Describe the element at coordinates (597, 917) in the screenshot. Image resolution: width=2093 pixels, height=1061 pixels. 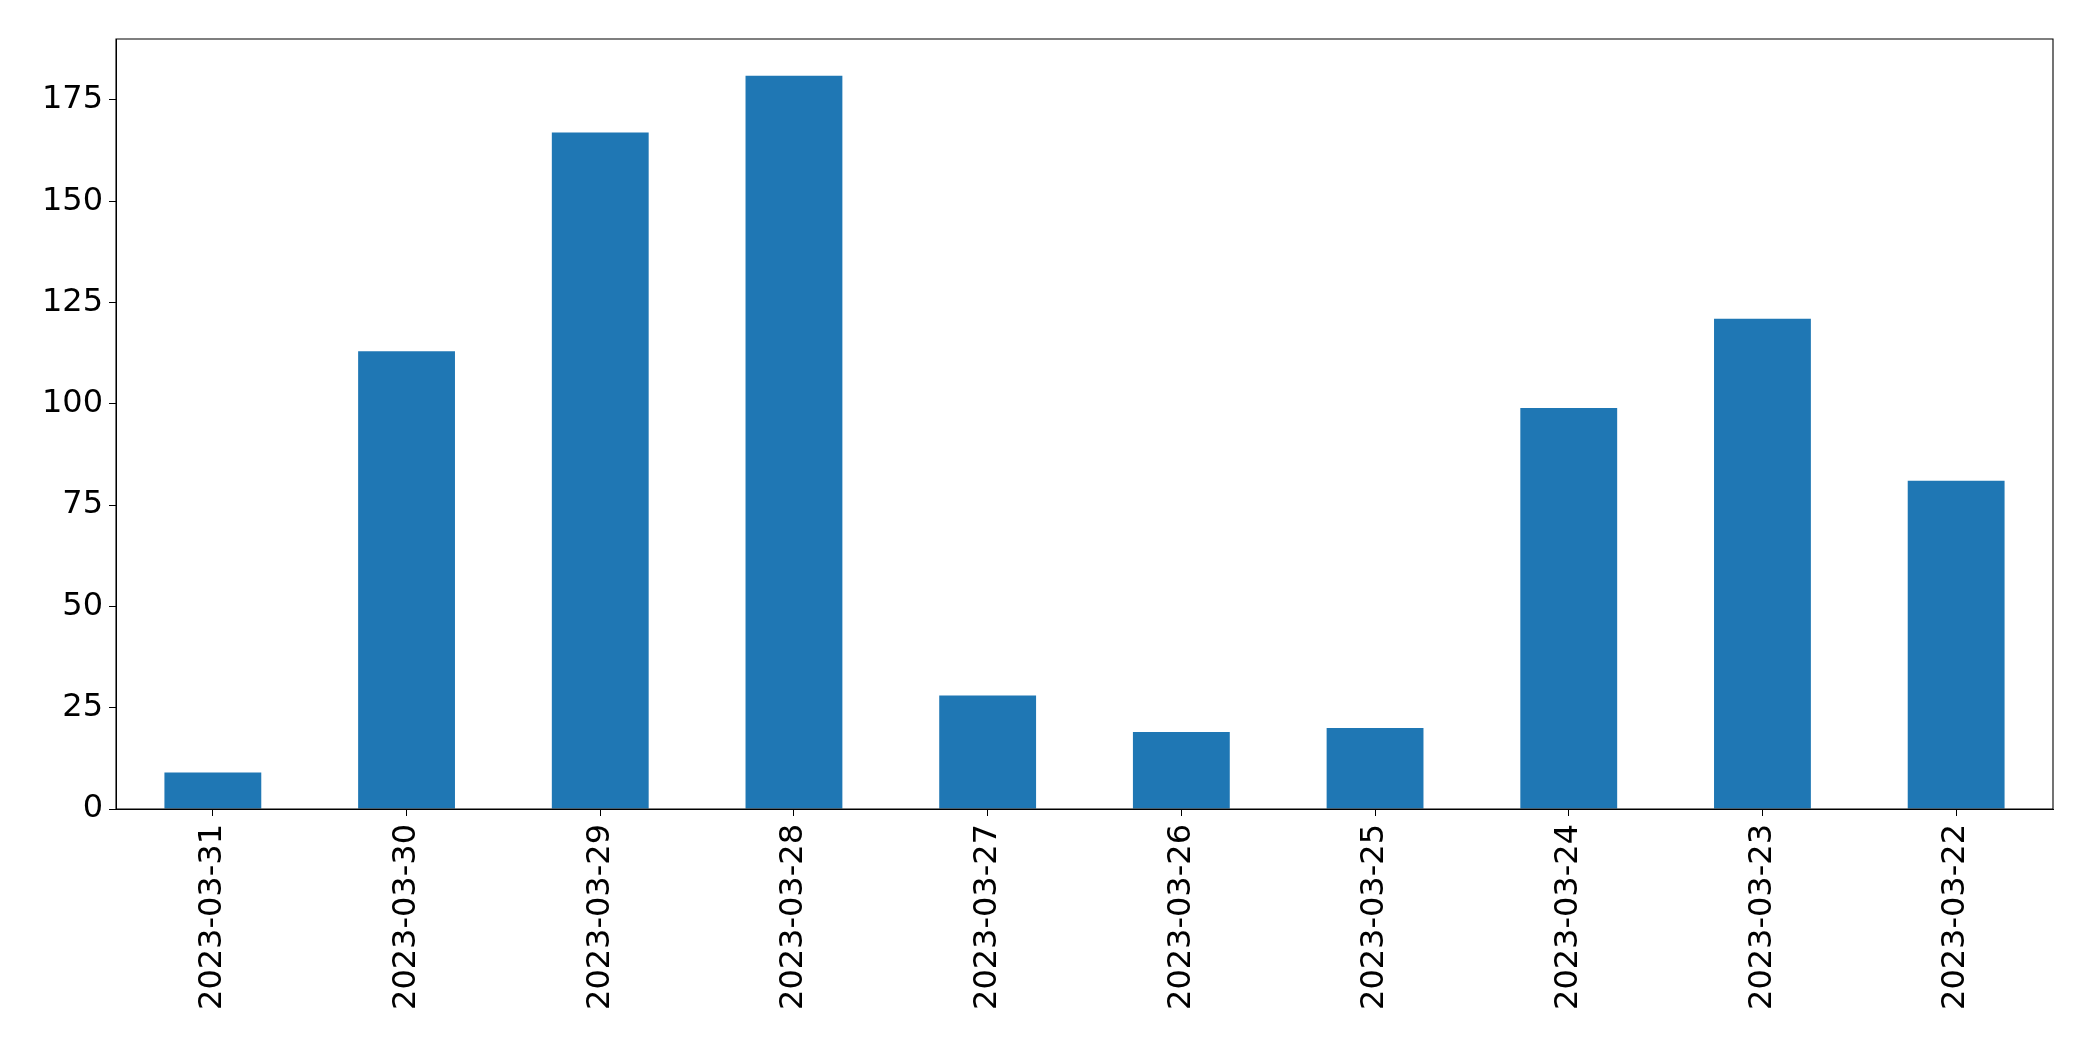
I see `x-tick-label: 2023-03-29` at that location.